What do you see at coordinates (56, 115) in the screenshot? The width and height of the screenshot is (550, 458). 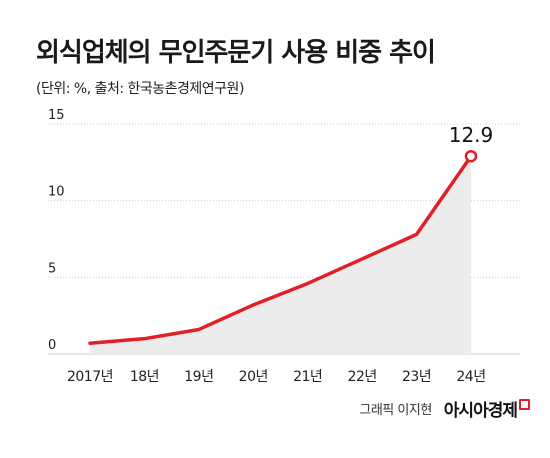 I see `y-tick-label: 15` at bounding box center [56, 115].